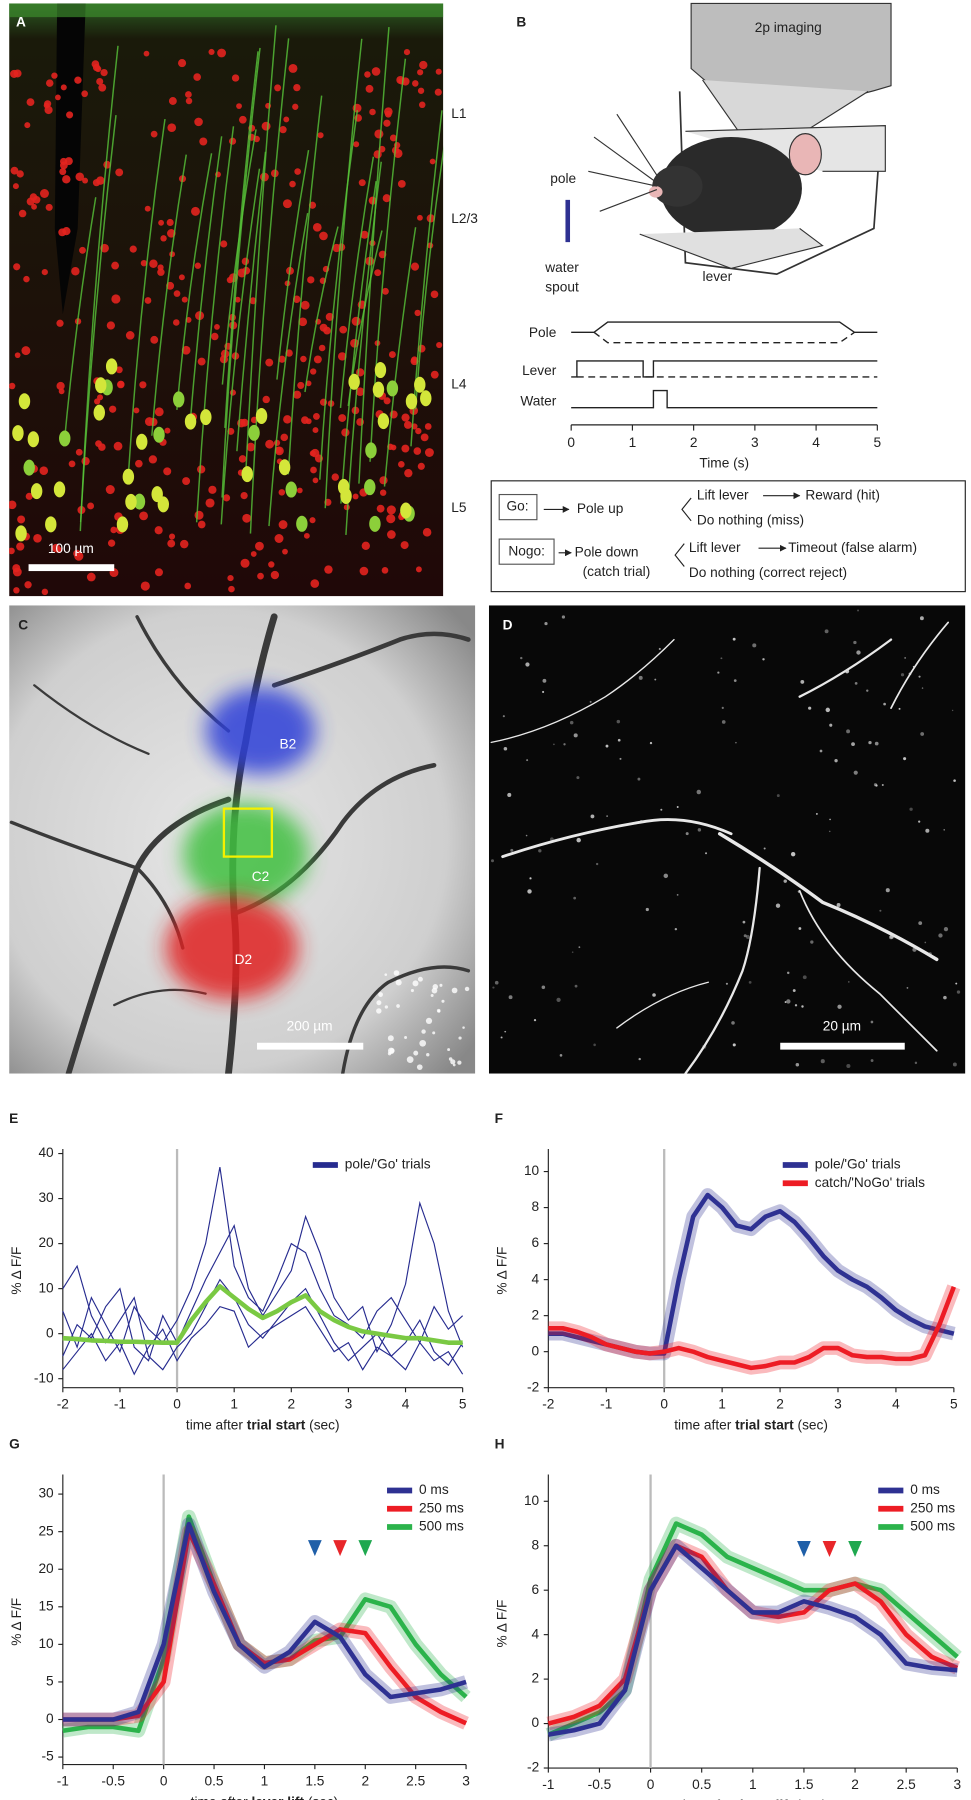  I want to click on layer-label: L1, so click(458, 113).